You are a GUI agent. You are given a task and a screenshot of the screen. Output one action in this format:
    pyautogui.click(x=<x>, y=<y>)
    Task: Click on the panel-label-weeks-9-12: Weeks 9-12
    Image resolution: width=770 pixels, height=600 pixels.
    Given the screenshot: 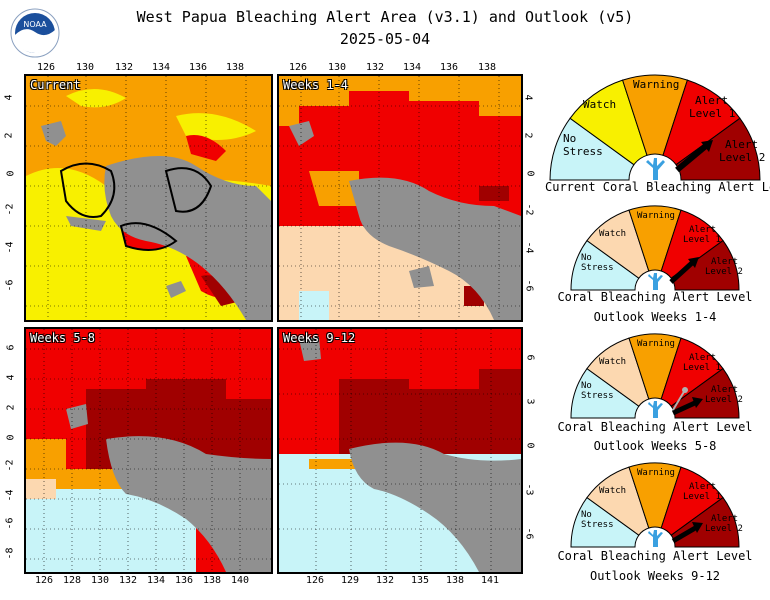 What is the action you would take?
    pyautogui.click(x=319, y=338)
    